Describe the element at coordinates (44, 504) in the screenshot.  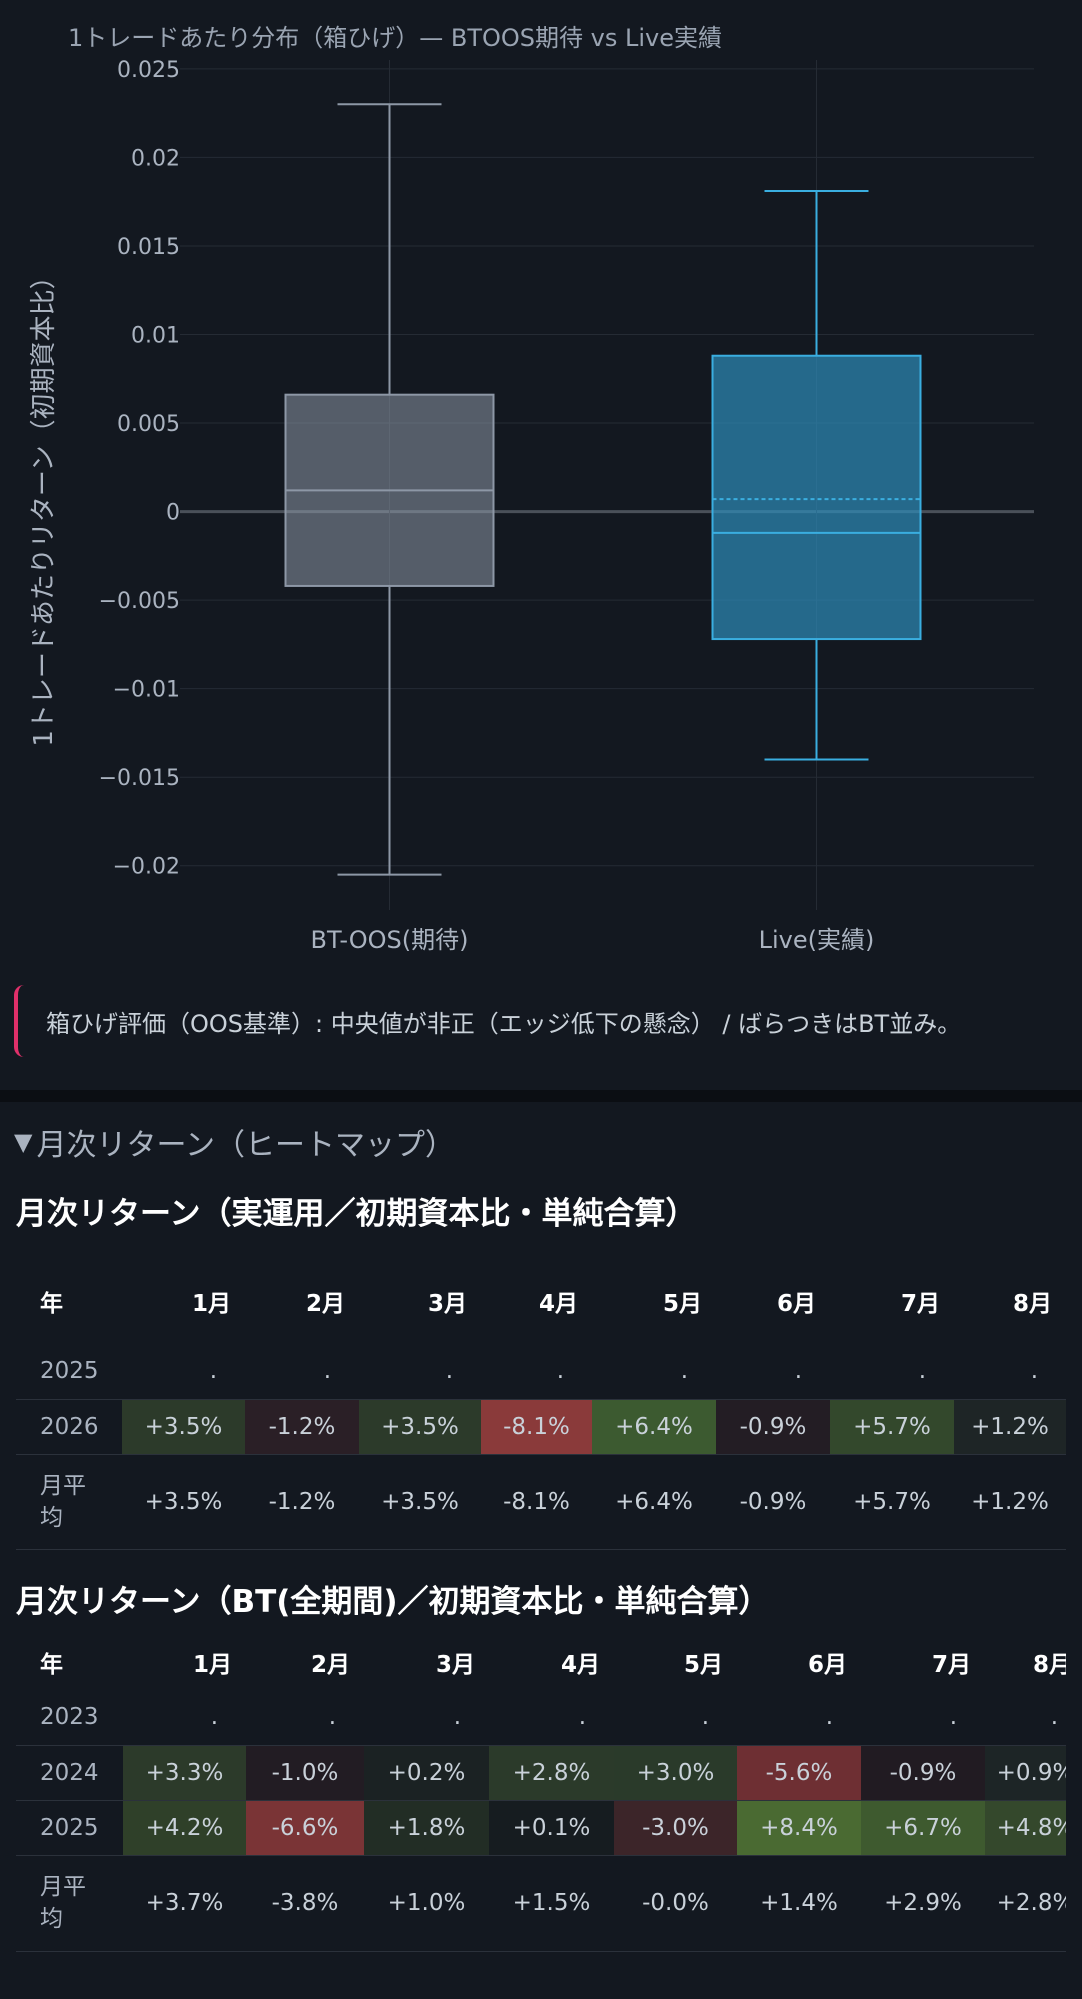
I see `y-axis-label: 1トレードあたりリターン（初期資本比）` at that location.